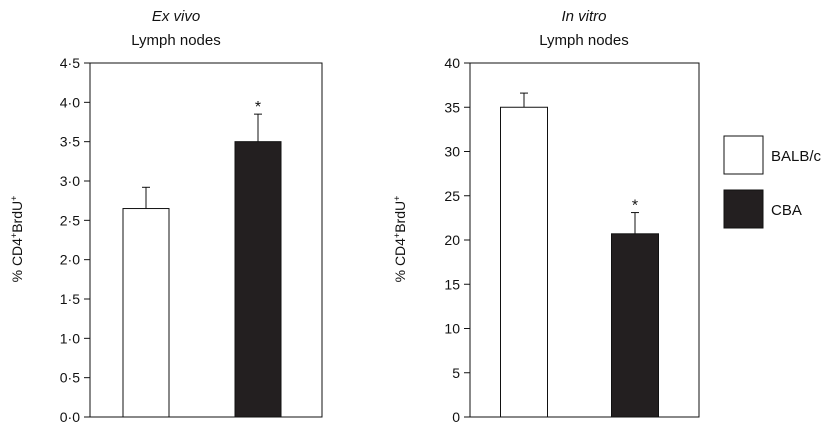 The height and width of the screenshot is (425, 833). What do you see at coordinates (452, 284) in the screenshot?
I see `y-tick-label: 15` at bounding box center [452, 284].